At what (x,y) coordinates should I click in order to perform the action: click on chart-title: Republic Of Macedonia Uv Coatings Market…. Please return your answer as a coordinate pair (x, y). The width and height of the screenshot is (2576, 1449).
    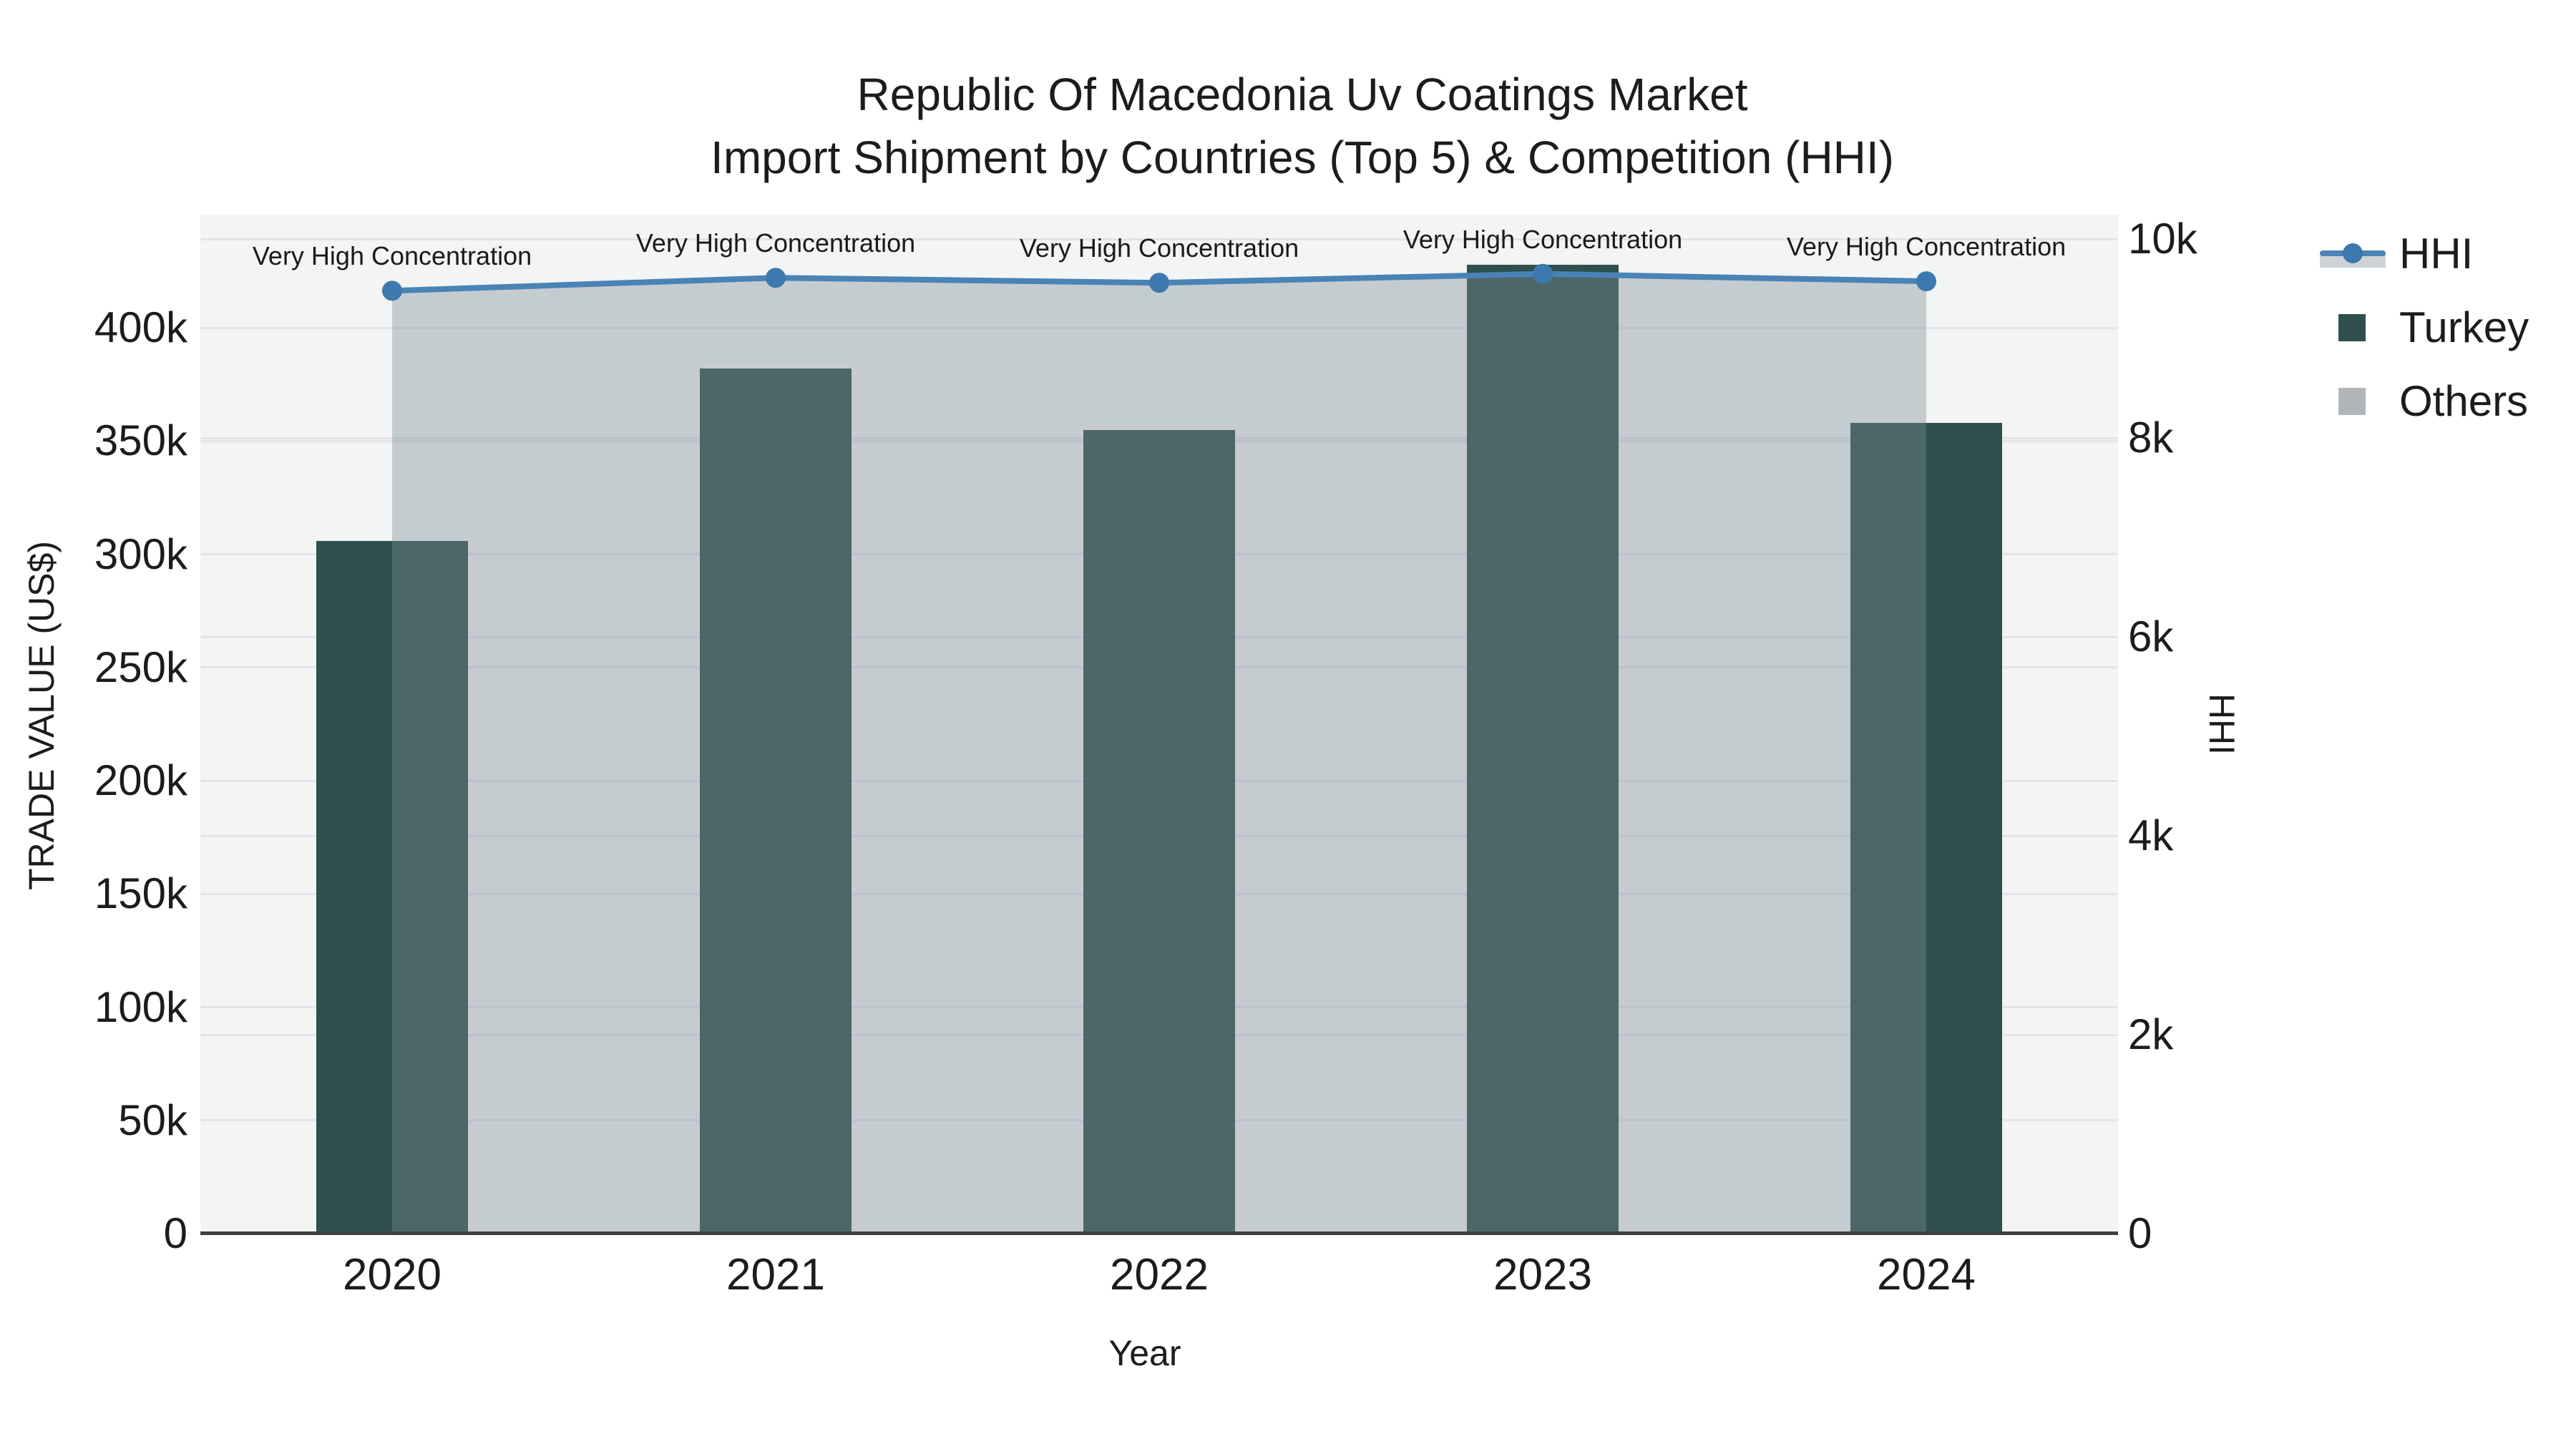
    Looking at the image, I should click on (1288, 126).